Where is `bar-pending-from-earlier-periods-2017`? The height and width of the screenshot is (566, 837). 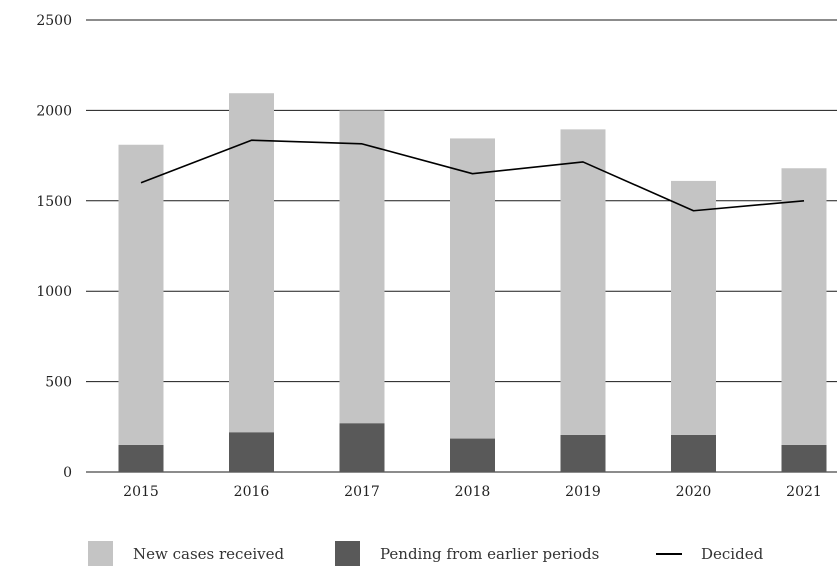 bar-pending-from-earlier-periods-2017 is located at coordinates (362, 447).